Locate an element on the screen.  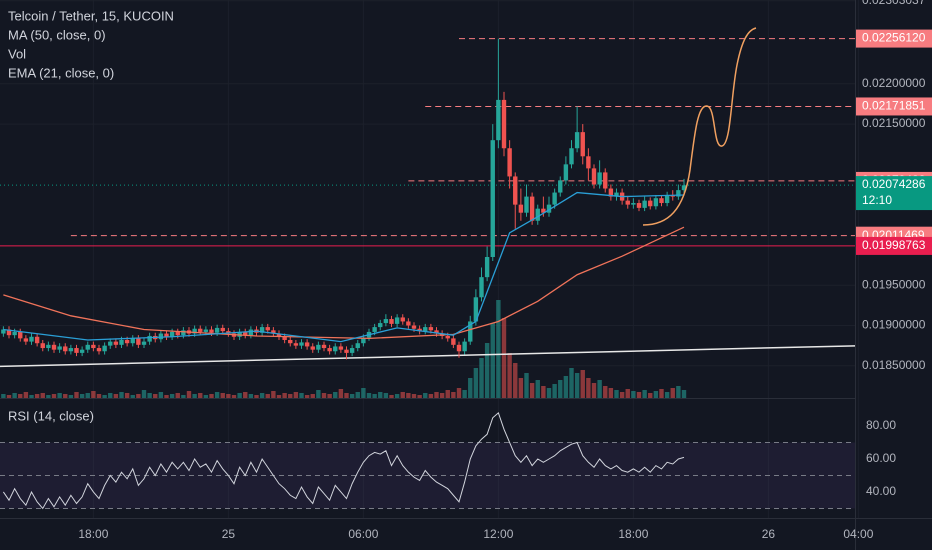
x-tick-label: 04:00 is located at coordinates (858, 534).